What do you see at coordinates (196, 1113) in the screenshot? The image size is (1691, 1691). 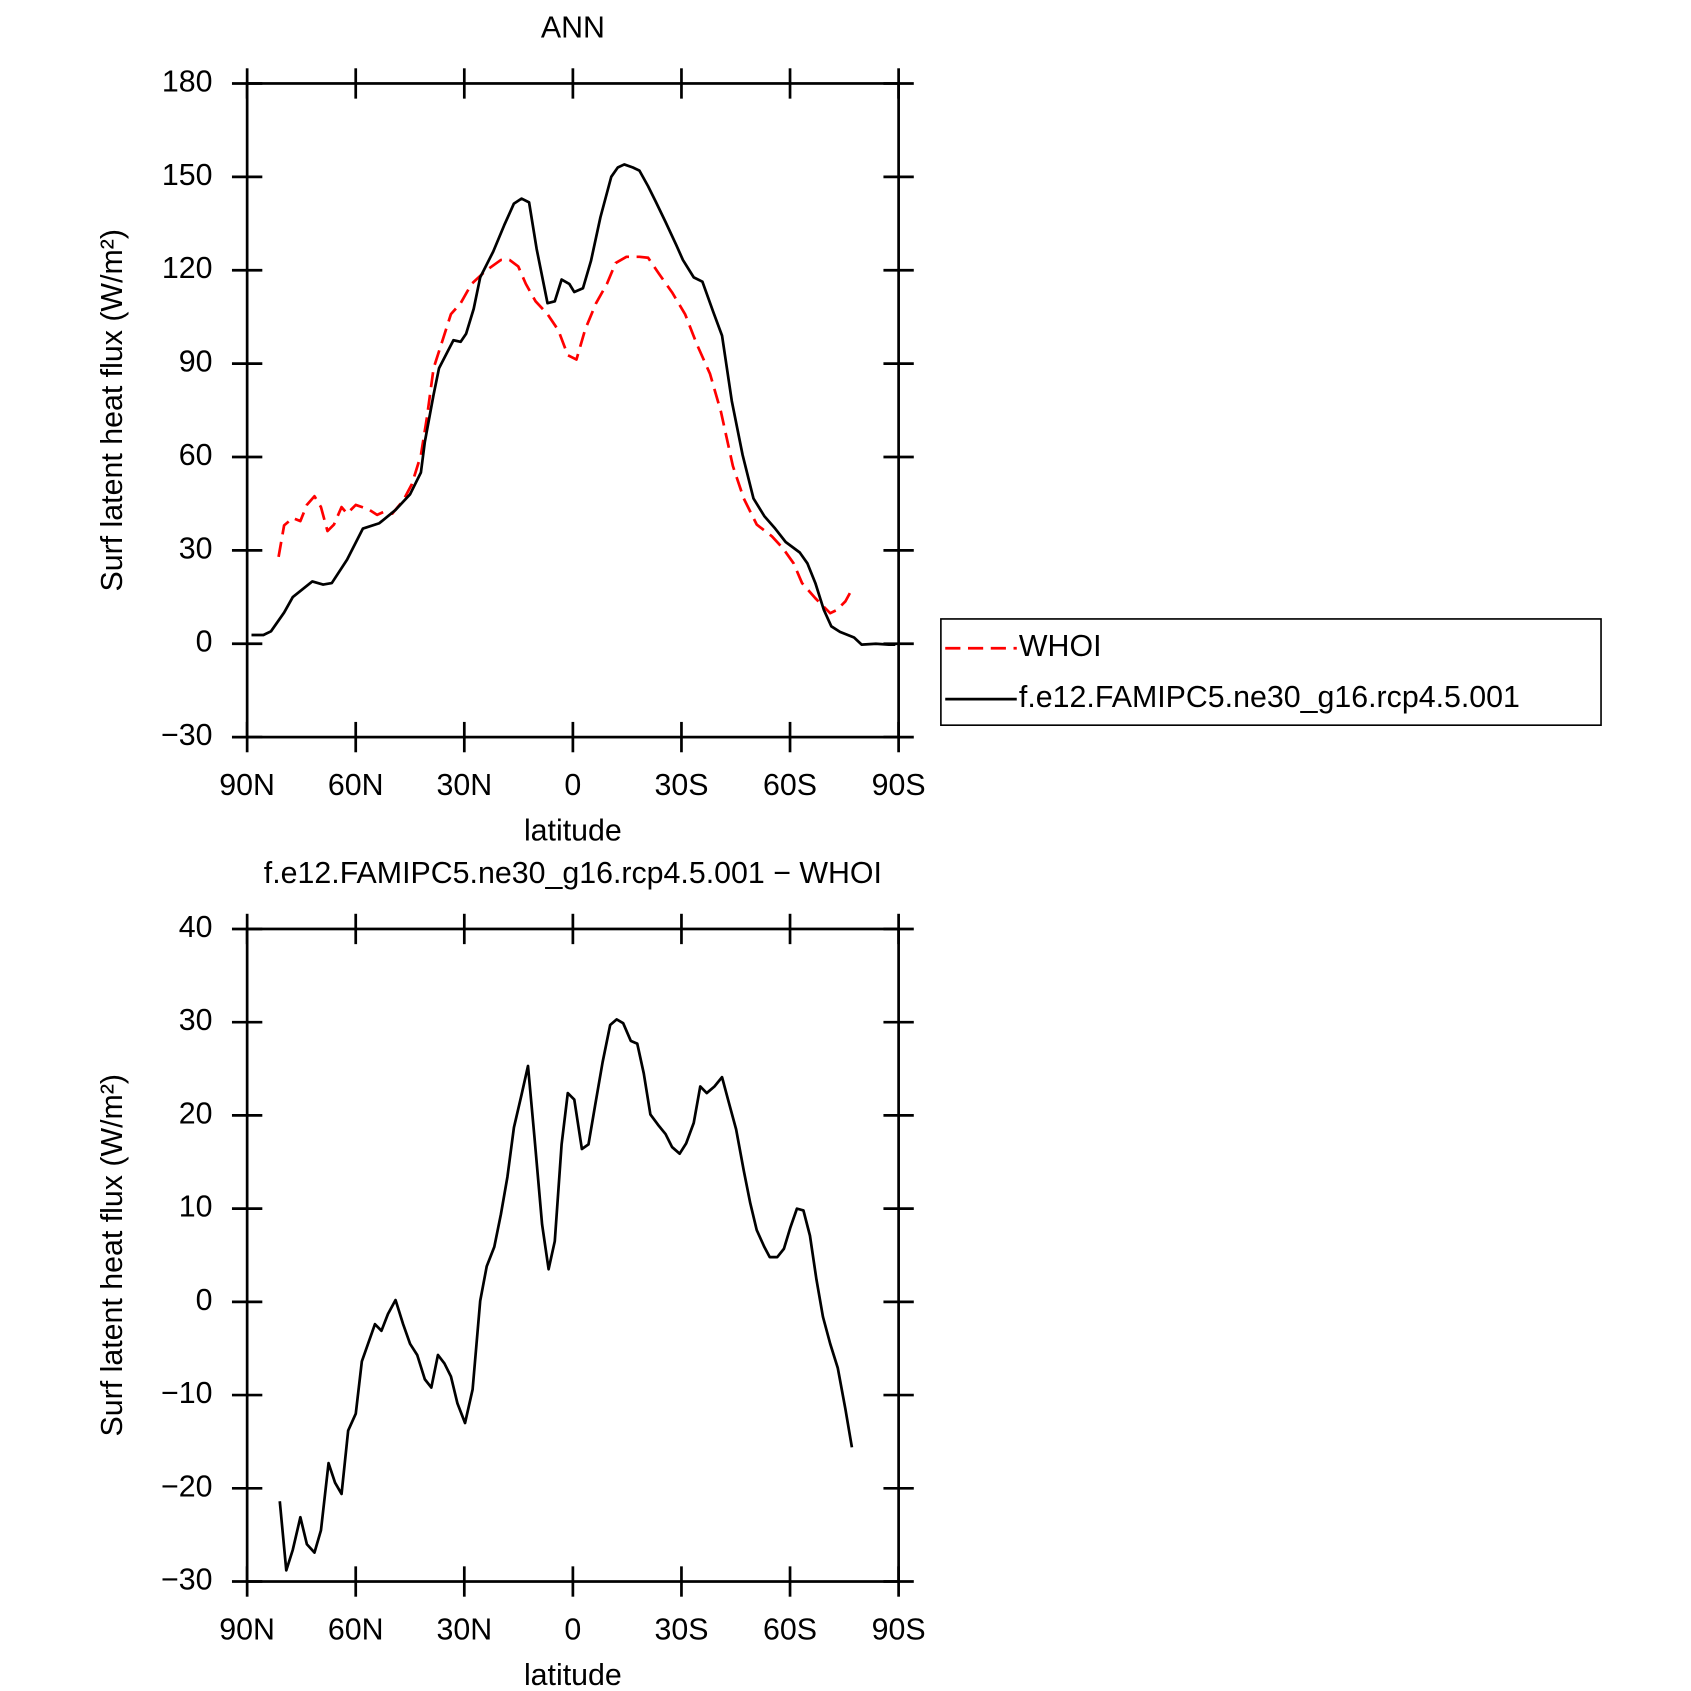 I see `y-tick-label: 20` at bounding box center [196, 1113].